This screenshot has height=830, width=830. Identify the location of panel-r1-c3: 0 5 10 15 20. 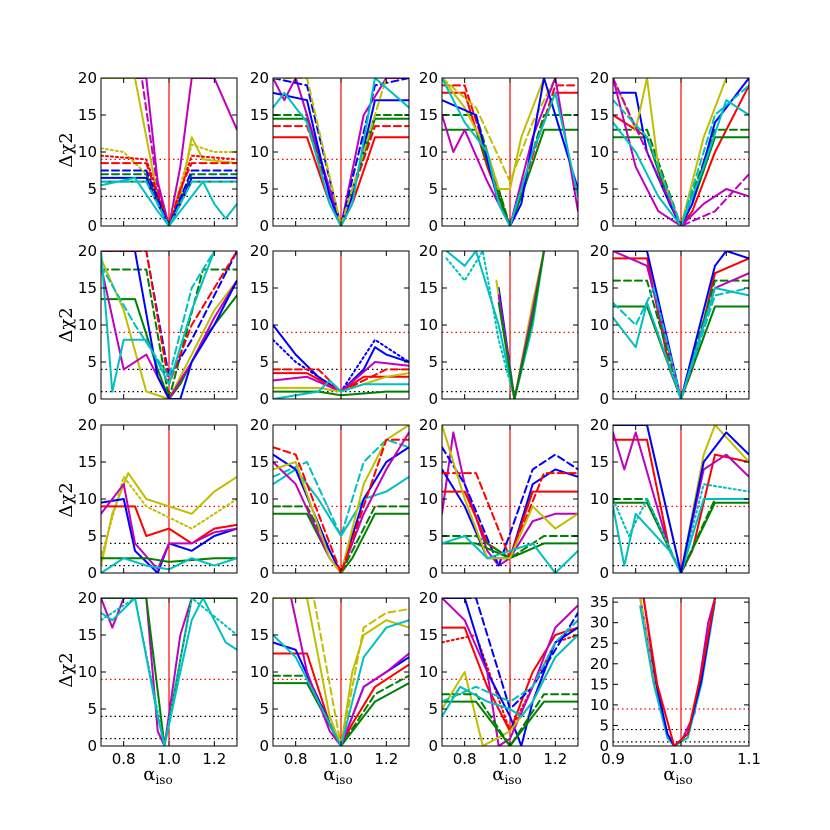
(499, 152).